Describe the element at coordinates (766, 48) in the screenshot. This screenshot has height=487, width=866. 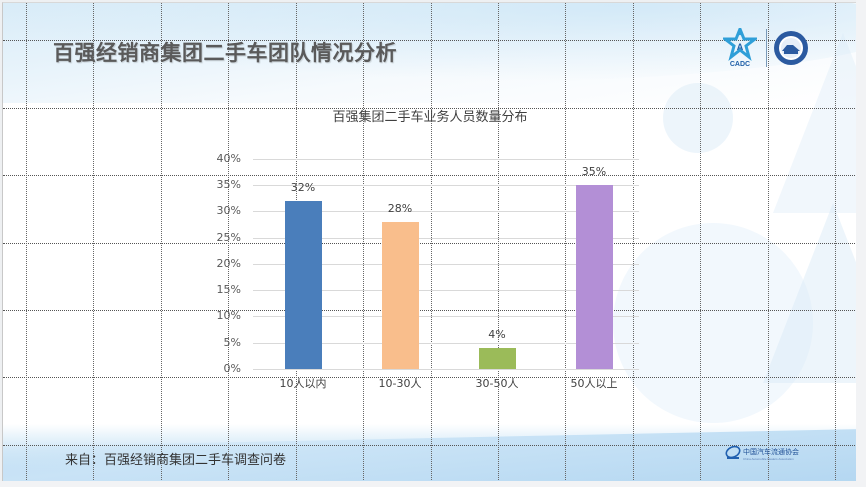
I see `logo-divider` at that location.